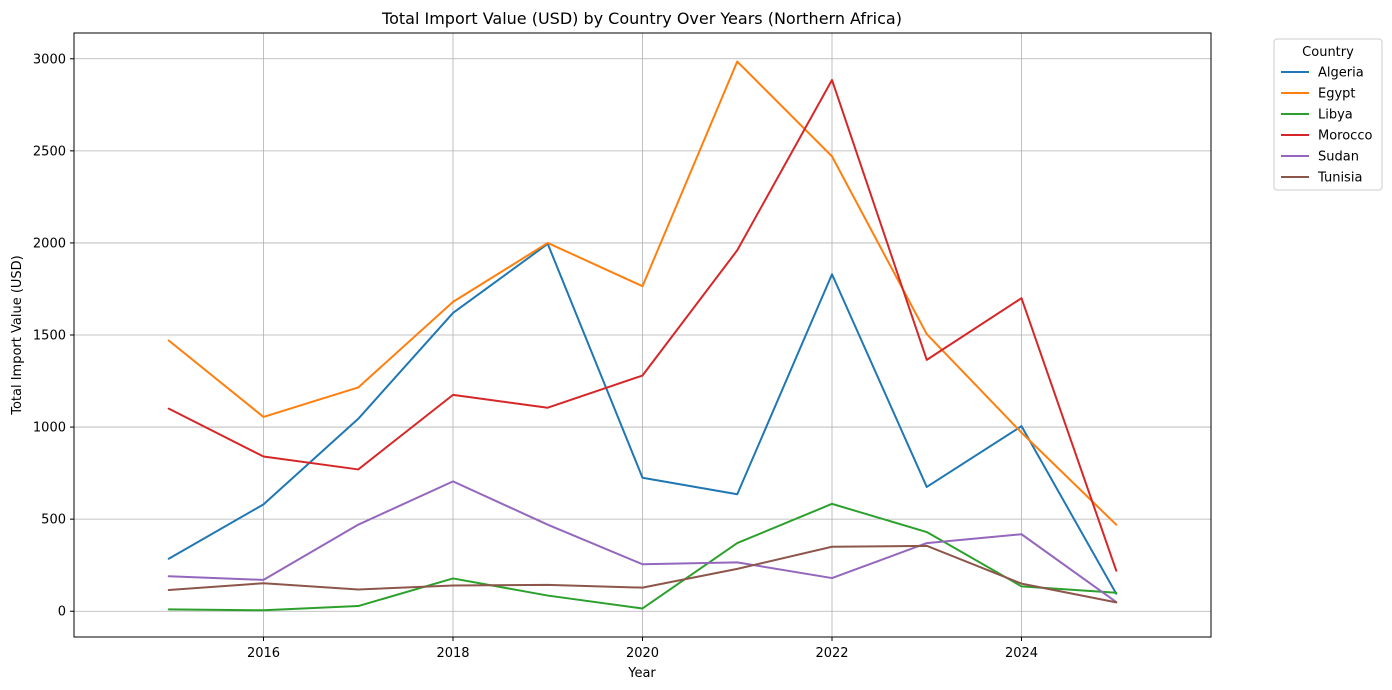  Describe the element at coordinates (49, 59) in the screenshot. I see `y-tick-label: 3000` at that location.